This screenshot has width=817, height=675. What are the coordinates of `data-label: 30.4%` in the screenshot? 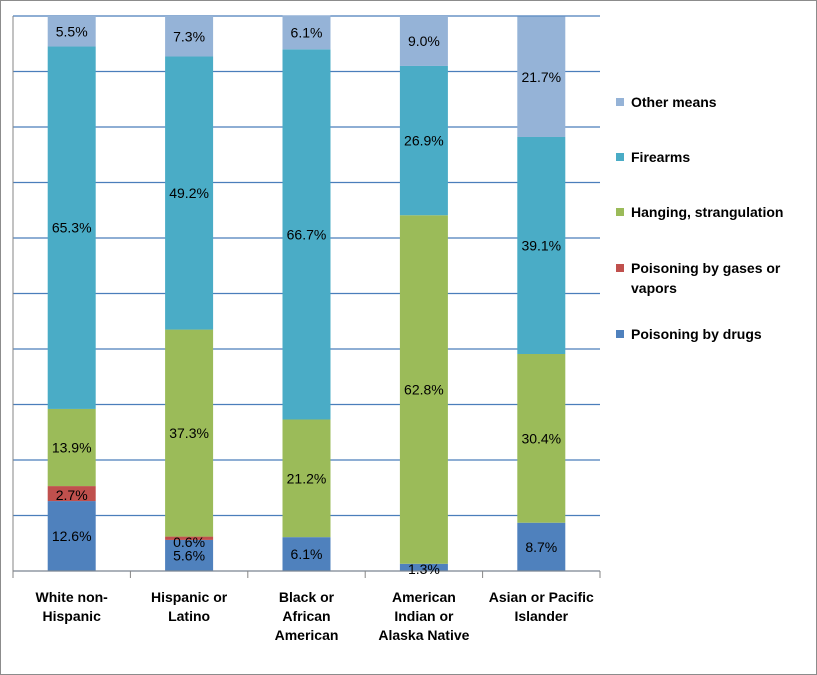 It's located at (541, 438).